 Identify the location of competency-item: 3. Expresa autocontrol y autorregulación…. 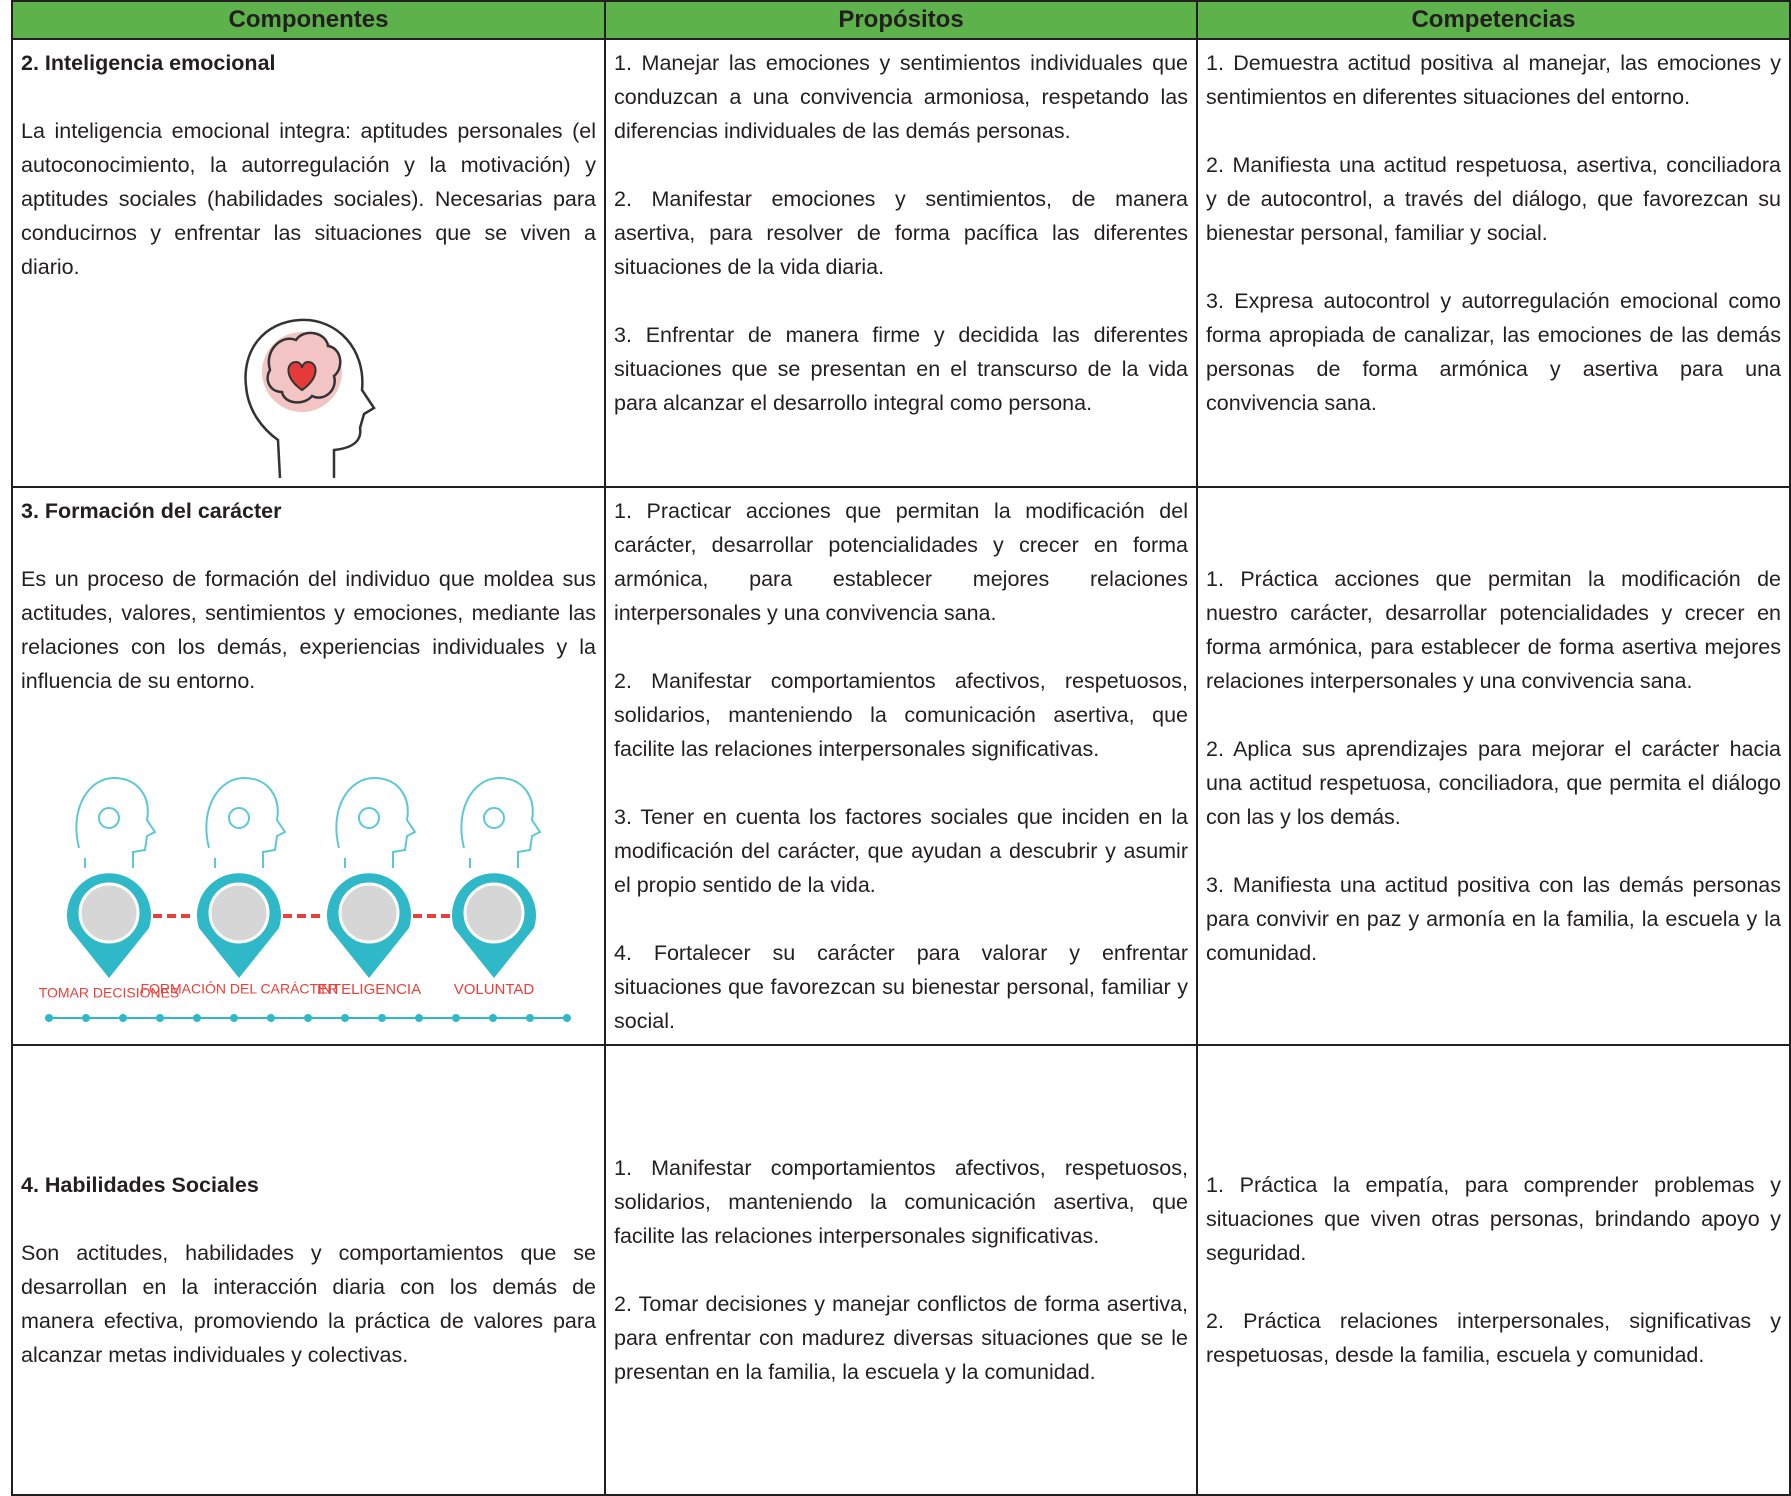
(1493, 352).